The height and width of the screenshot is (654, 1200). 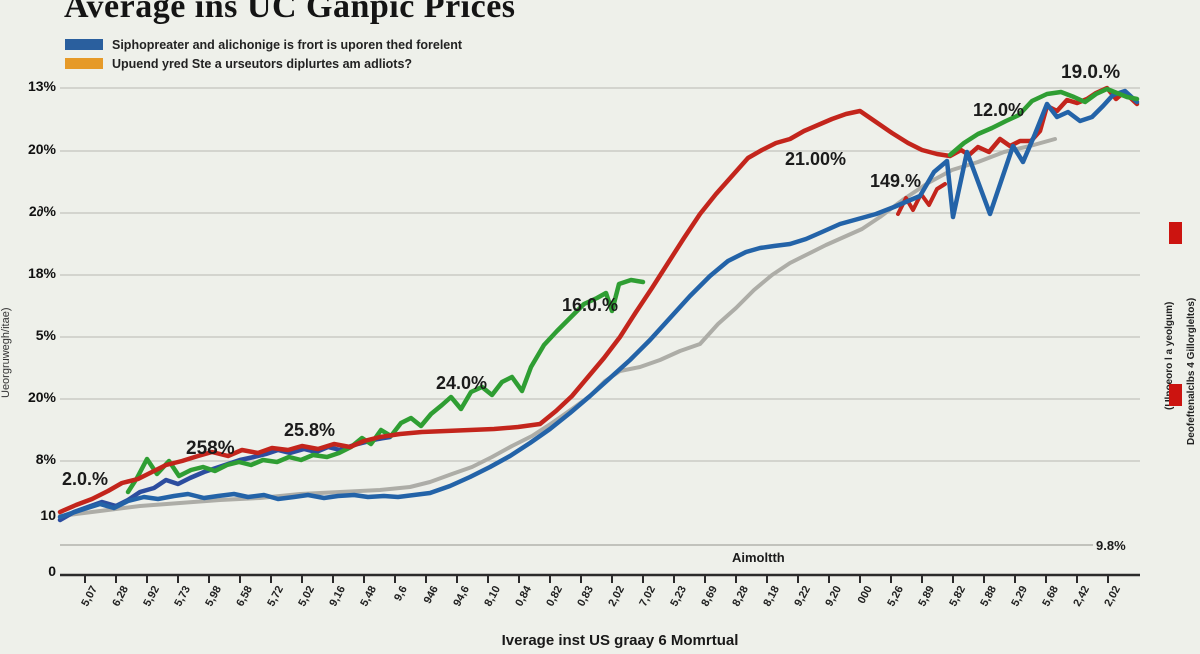 What do you see at coordinates (896, 181) in the screenshot?
I see `annotation-label: 149.%` at bounding box center [896, 181].